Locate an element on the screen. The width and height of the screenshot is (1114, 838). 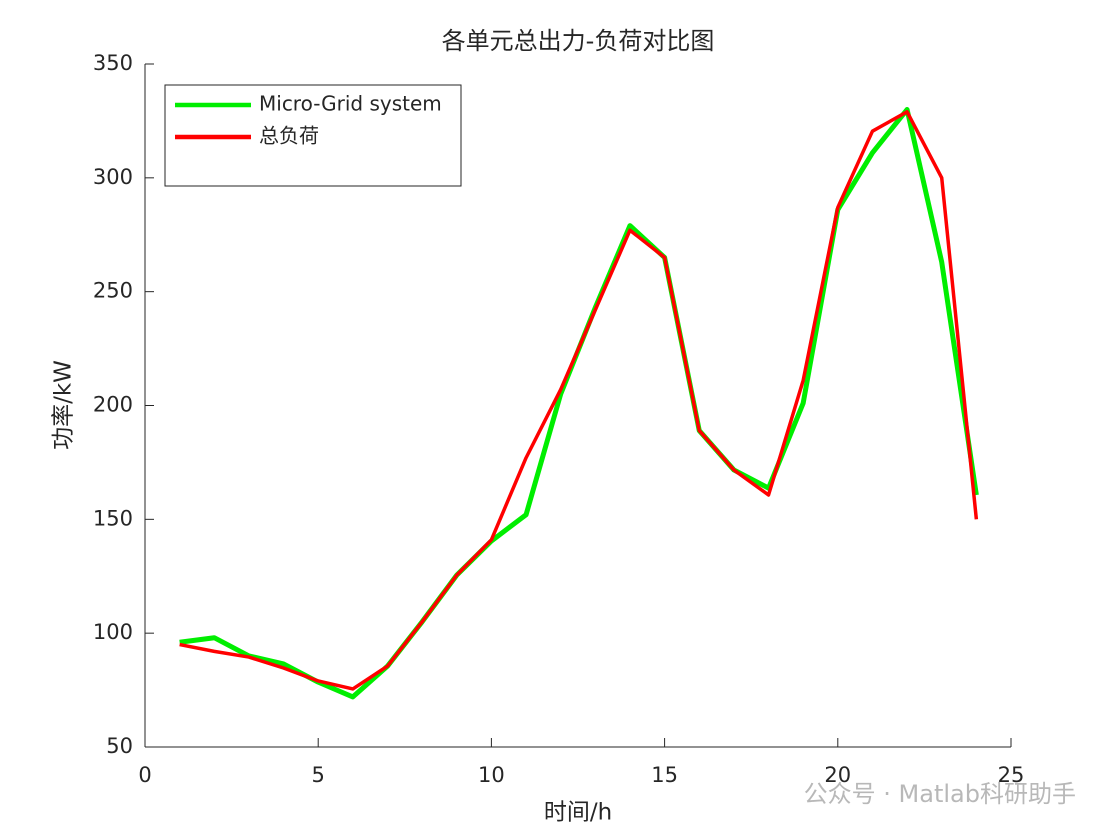
x-tick-label: 0 is located at coordinates (144, 775).